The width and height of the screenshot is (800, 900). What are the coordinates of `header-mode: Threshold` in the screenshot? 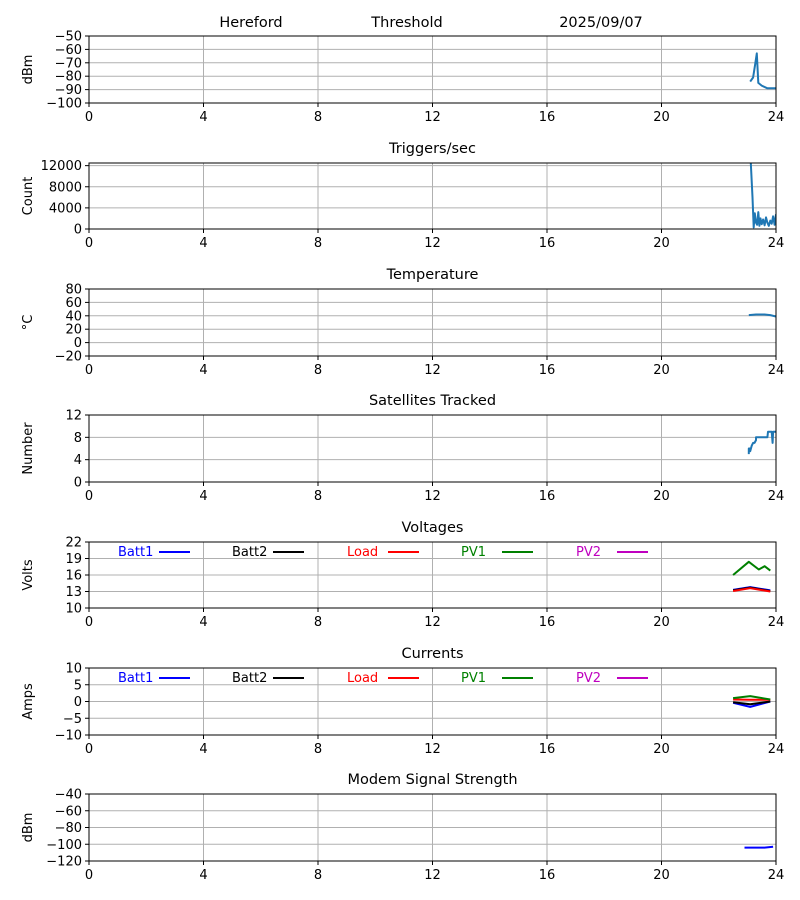 It's located at (406, 23).